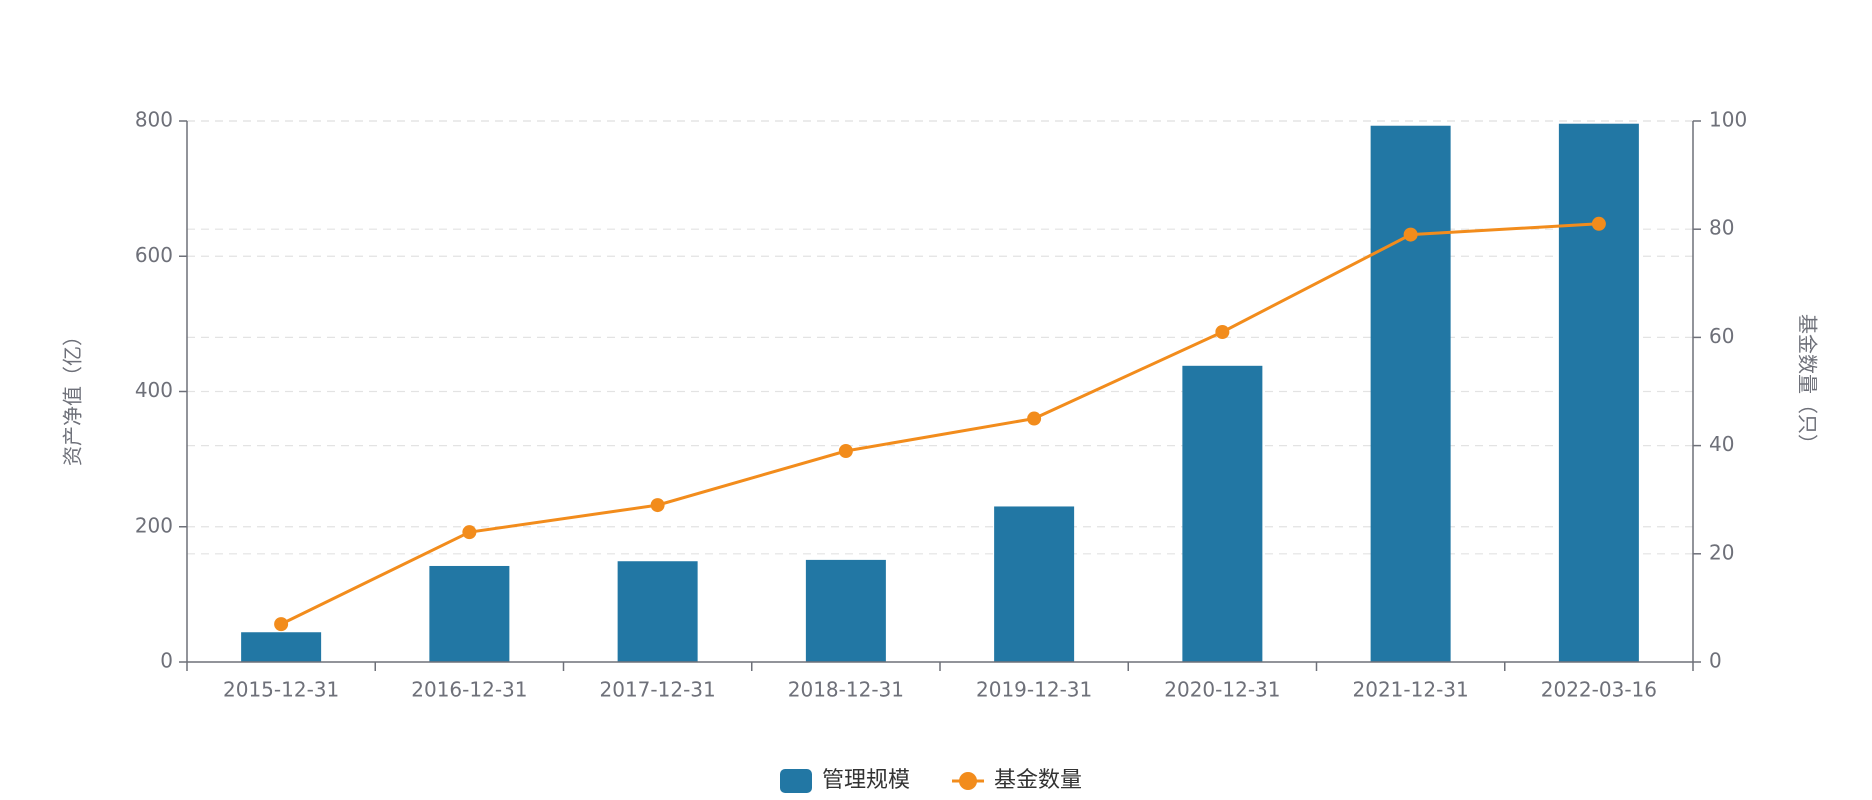 The height and width of the screenshot is (800, 1872). I want to click on x-tick-label: 2016-12-31, so click(469, 690).